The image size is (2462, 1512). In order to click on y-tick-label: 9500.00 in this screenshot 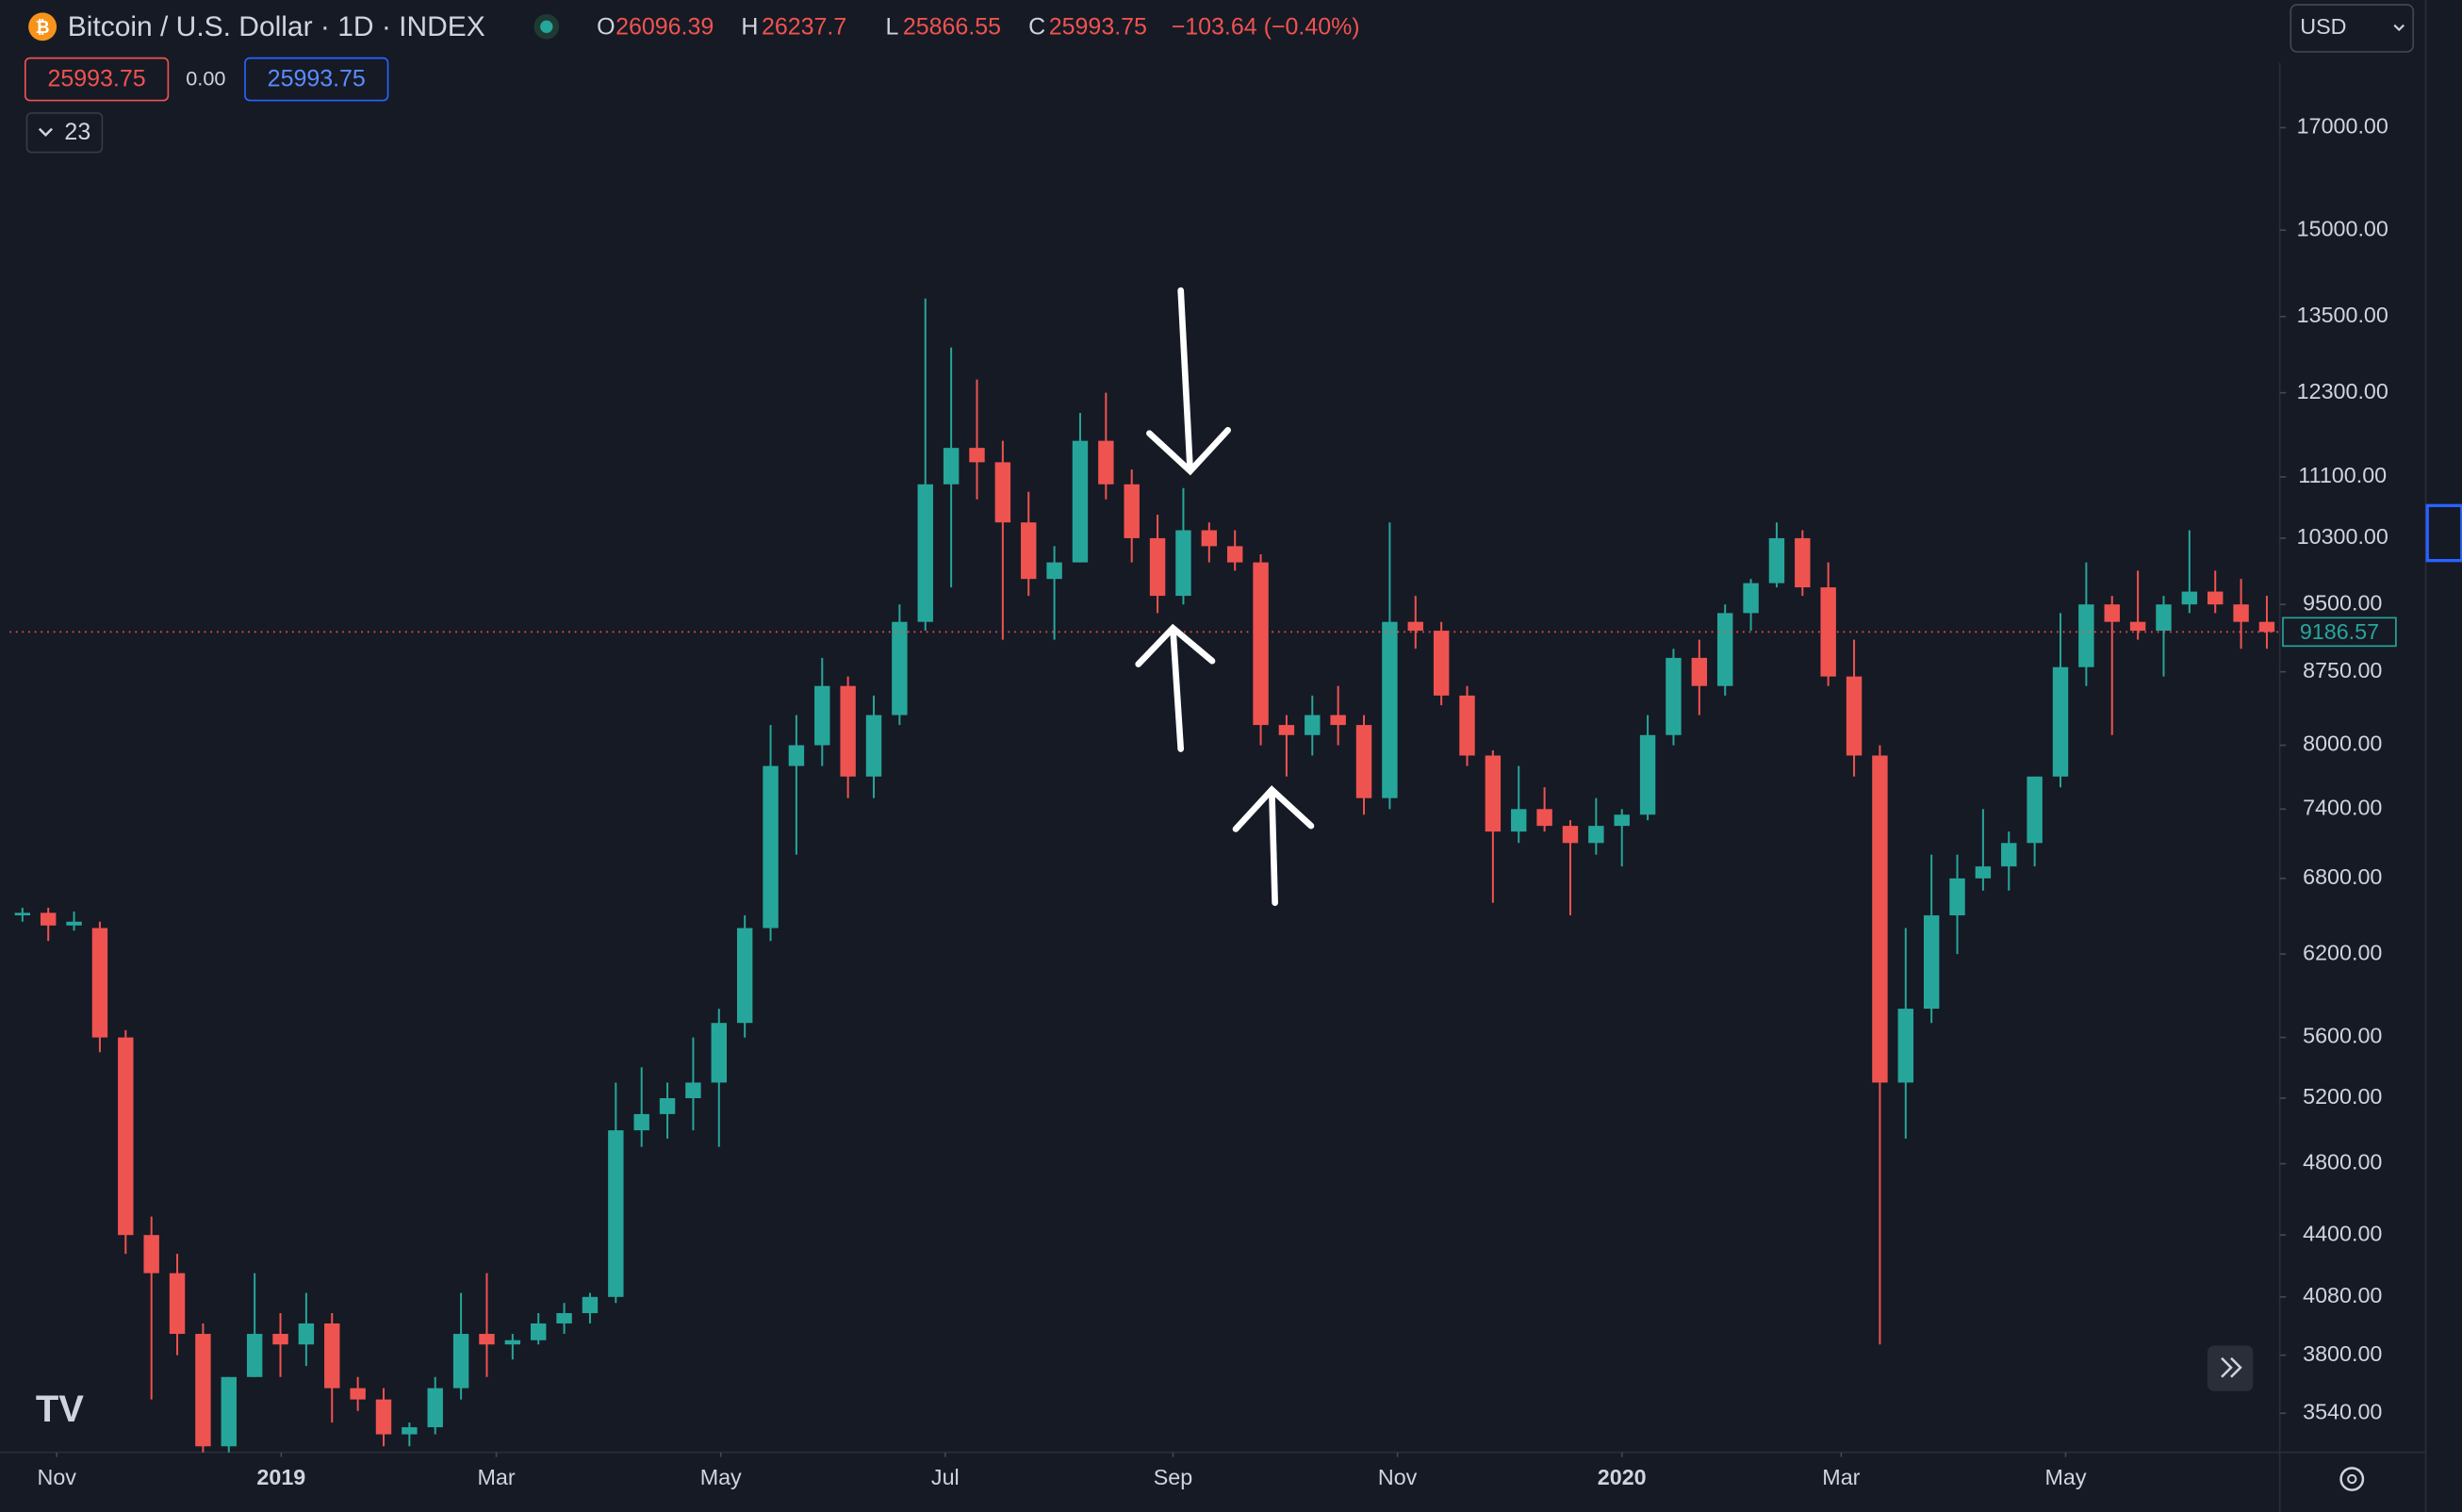, I will do `click(2343, 603)`.